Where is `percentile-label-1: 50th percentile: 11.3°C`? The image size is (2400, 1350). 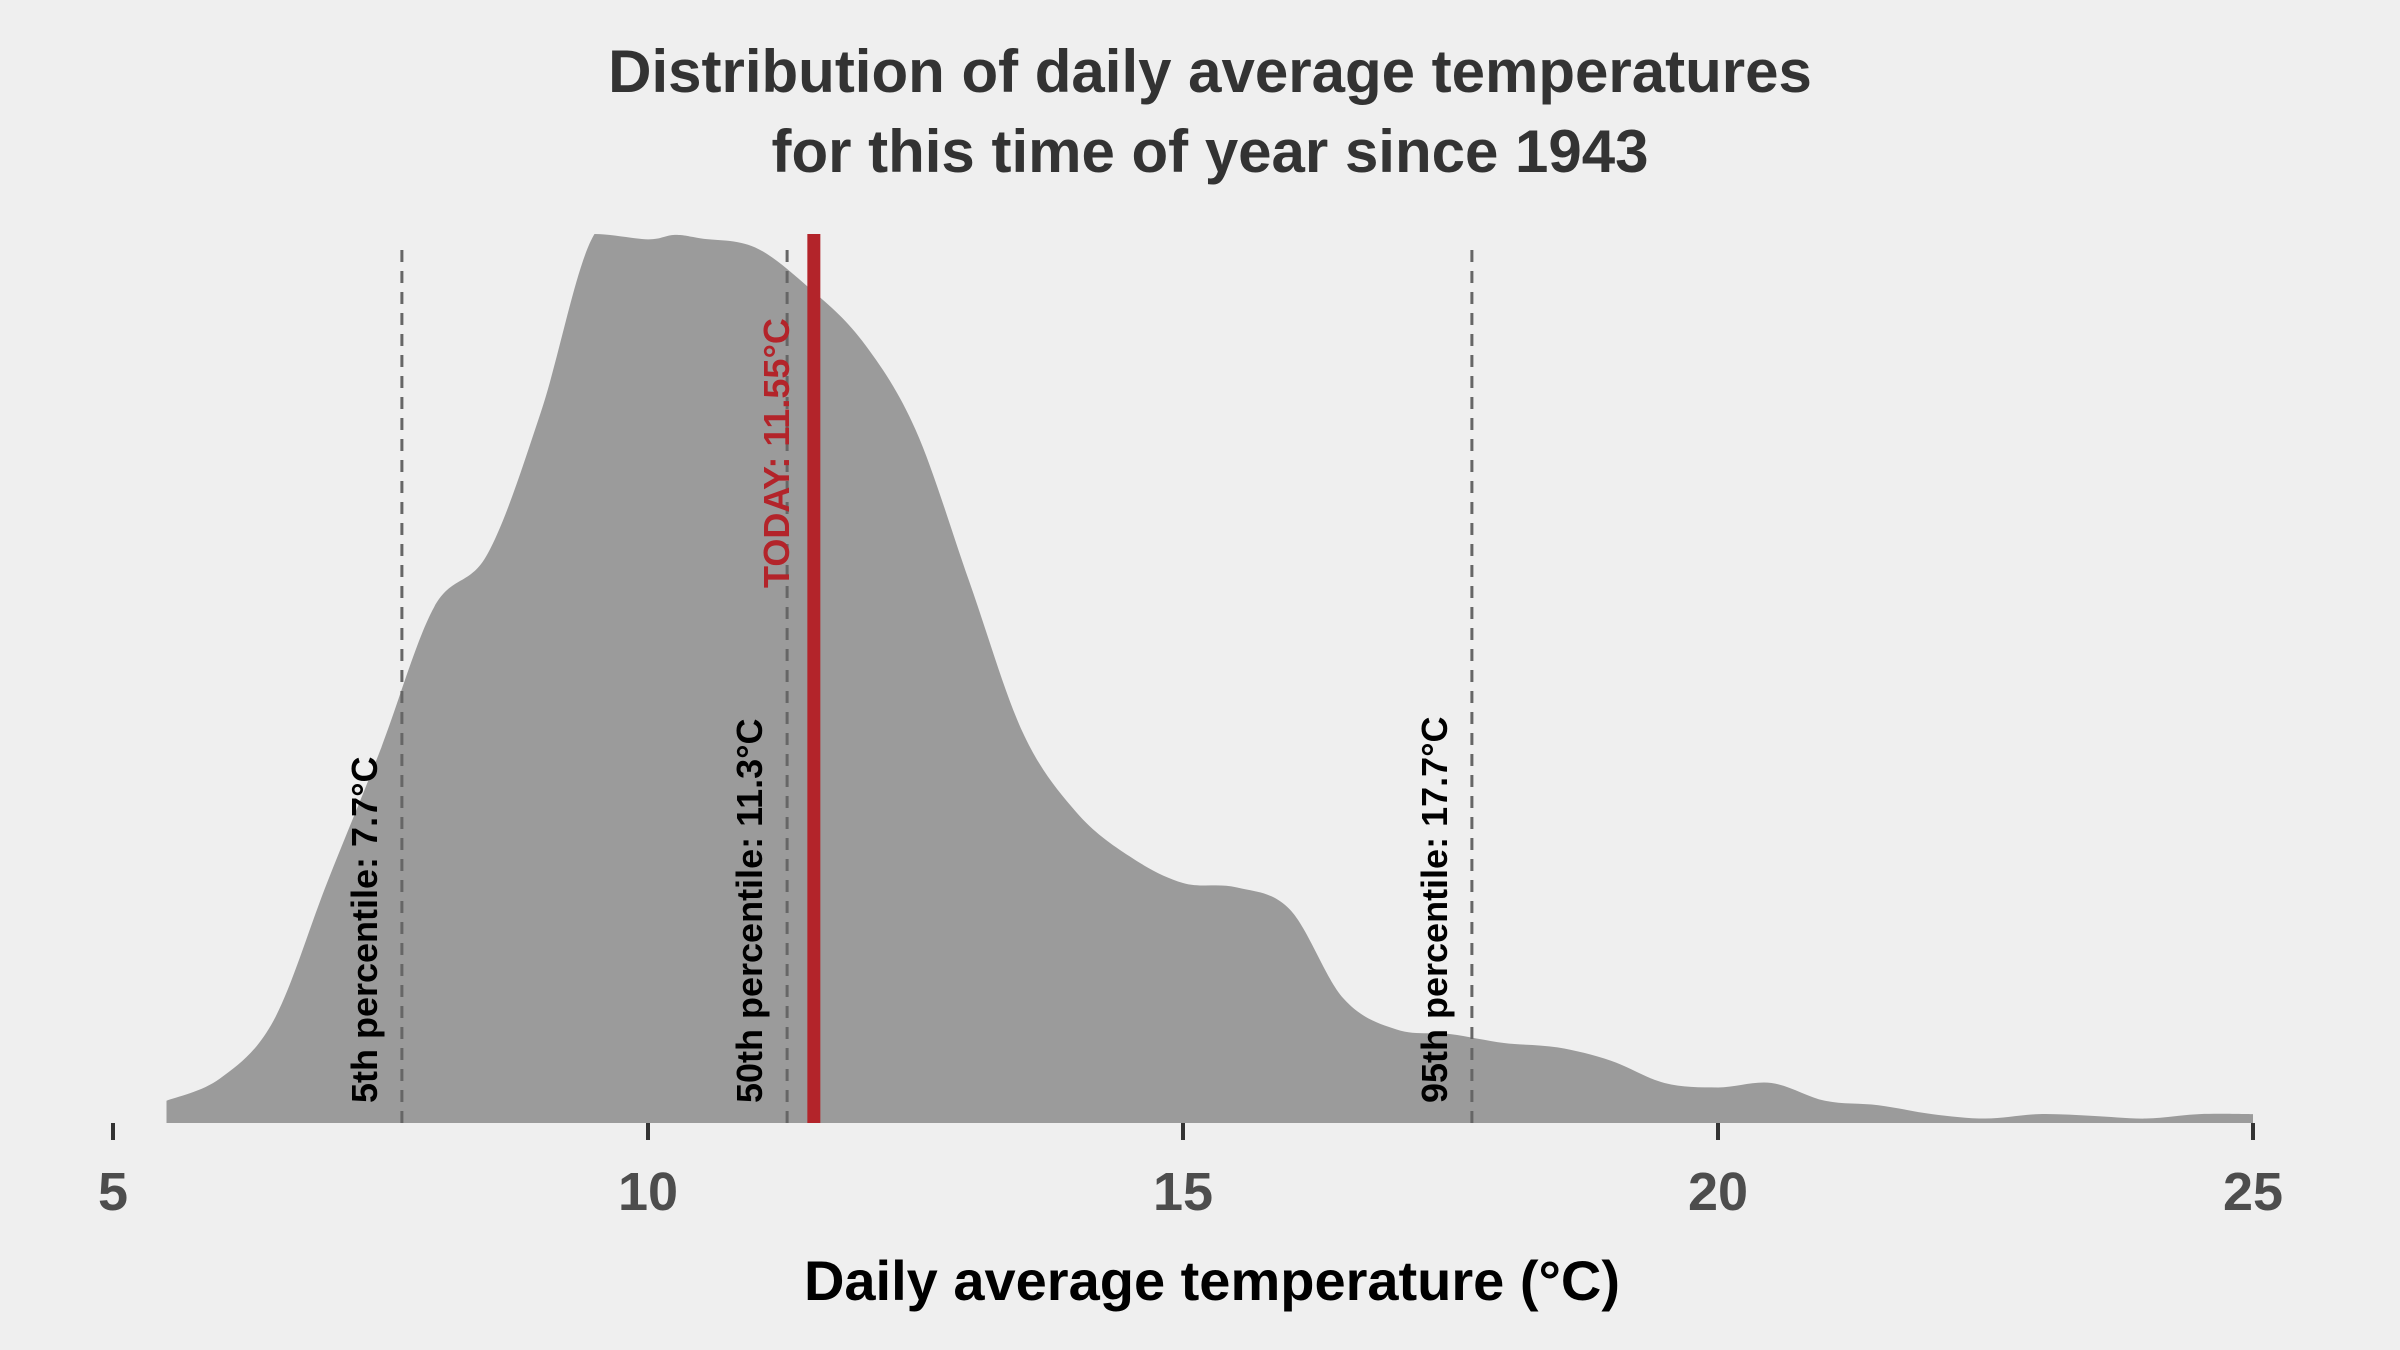
percentile-label-1: 50th percentile: 11.3°C is located at coordinates (749, 910).